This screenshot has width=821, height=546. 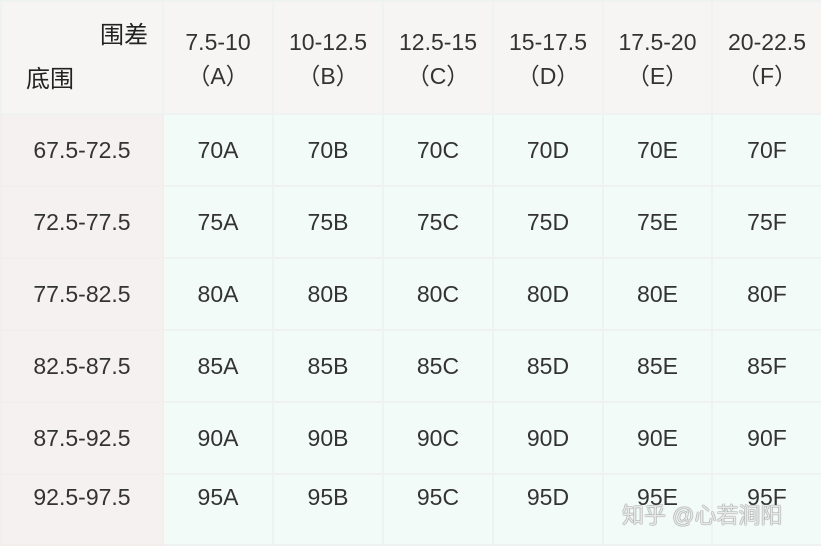 I want to click on table-row: 87.5-92.5 90A 90B 90C 90D 90E 90F, so click(x=410, y=438).